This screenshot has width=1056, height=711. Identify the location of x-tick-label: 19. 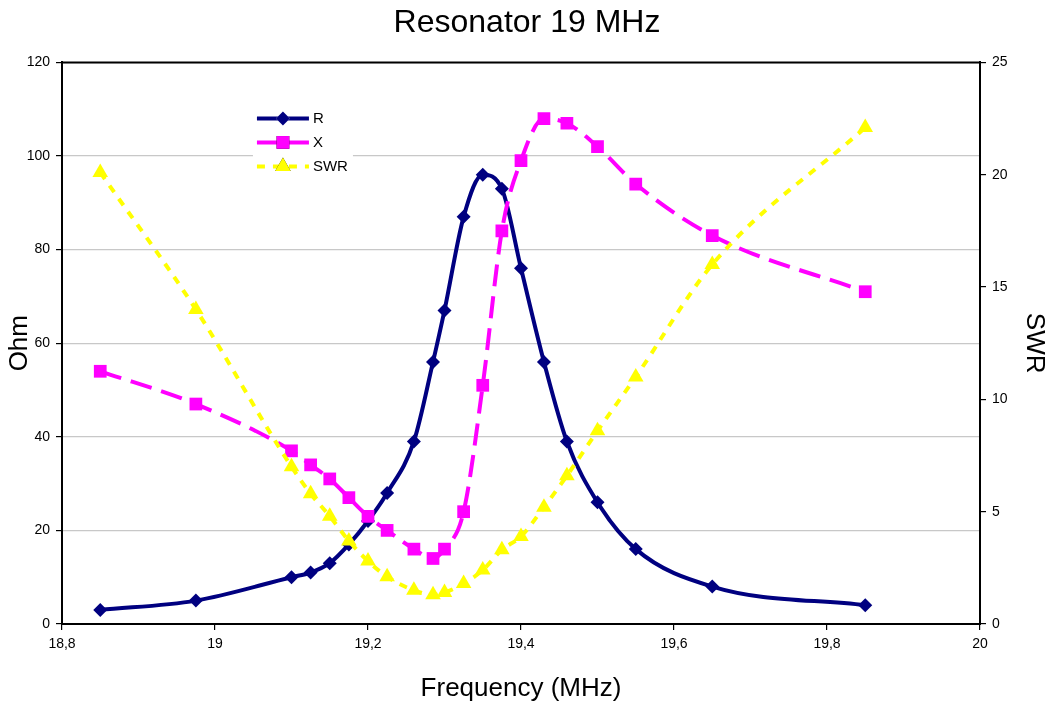
(215, 643).